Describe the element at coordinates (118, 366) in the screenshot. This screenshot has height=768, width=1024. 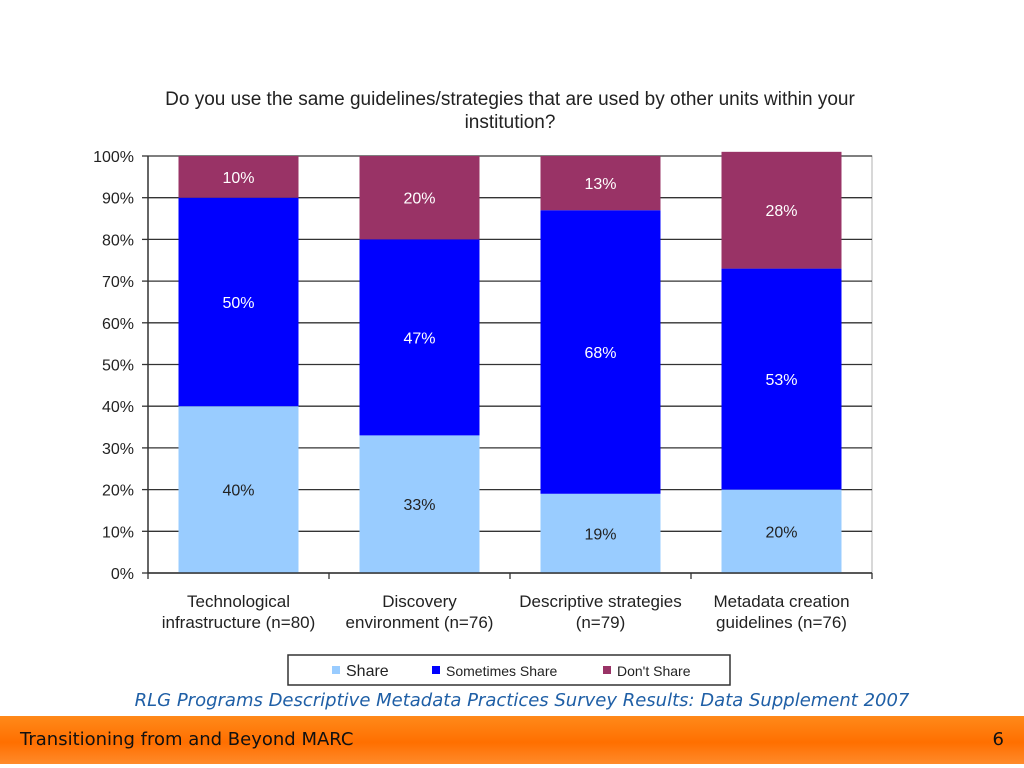
I see `y-tick-label: 50%` at that location.